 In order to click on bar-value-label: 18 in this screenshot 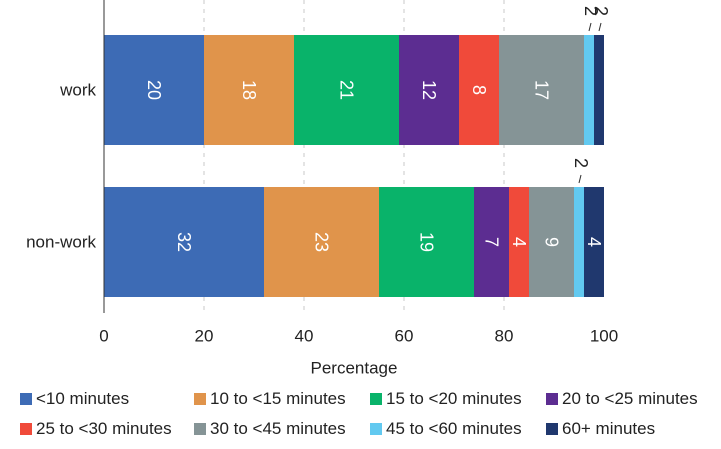, I will do `click(249, 90)`.